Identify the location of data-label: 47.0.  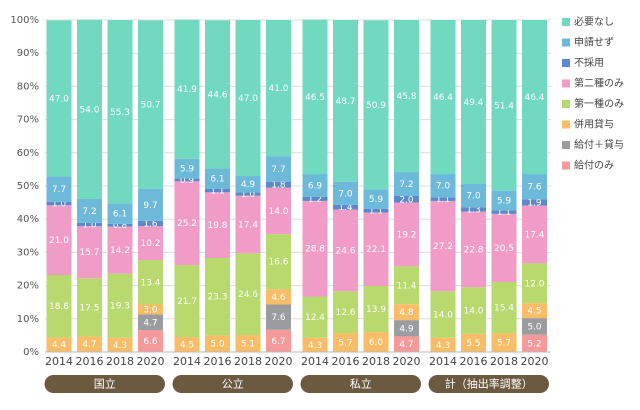
(59, 99).